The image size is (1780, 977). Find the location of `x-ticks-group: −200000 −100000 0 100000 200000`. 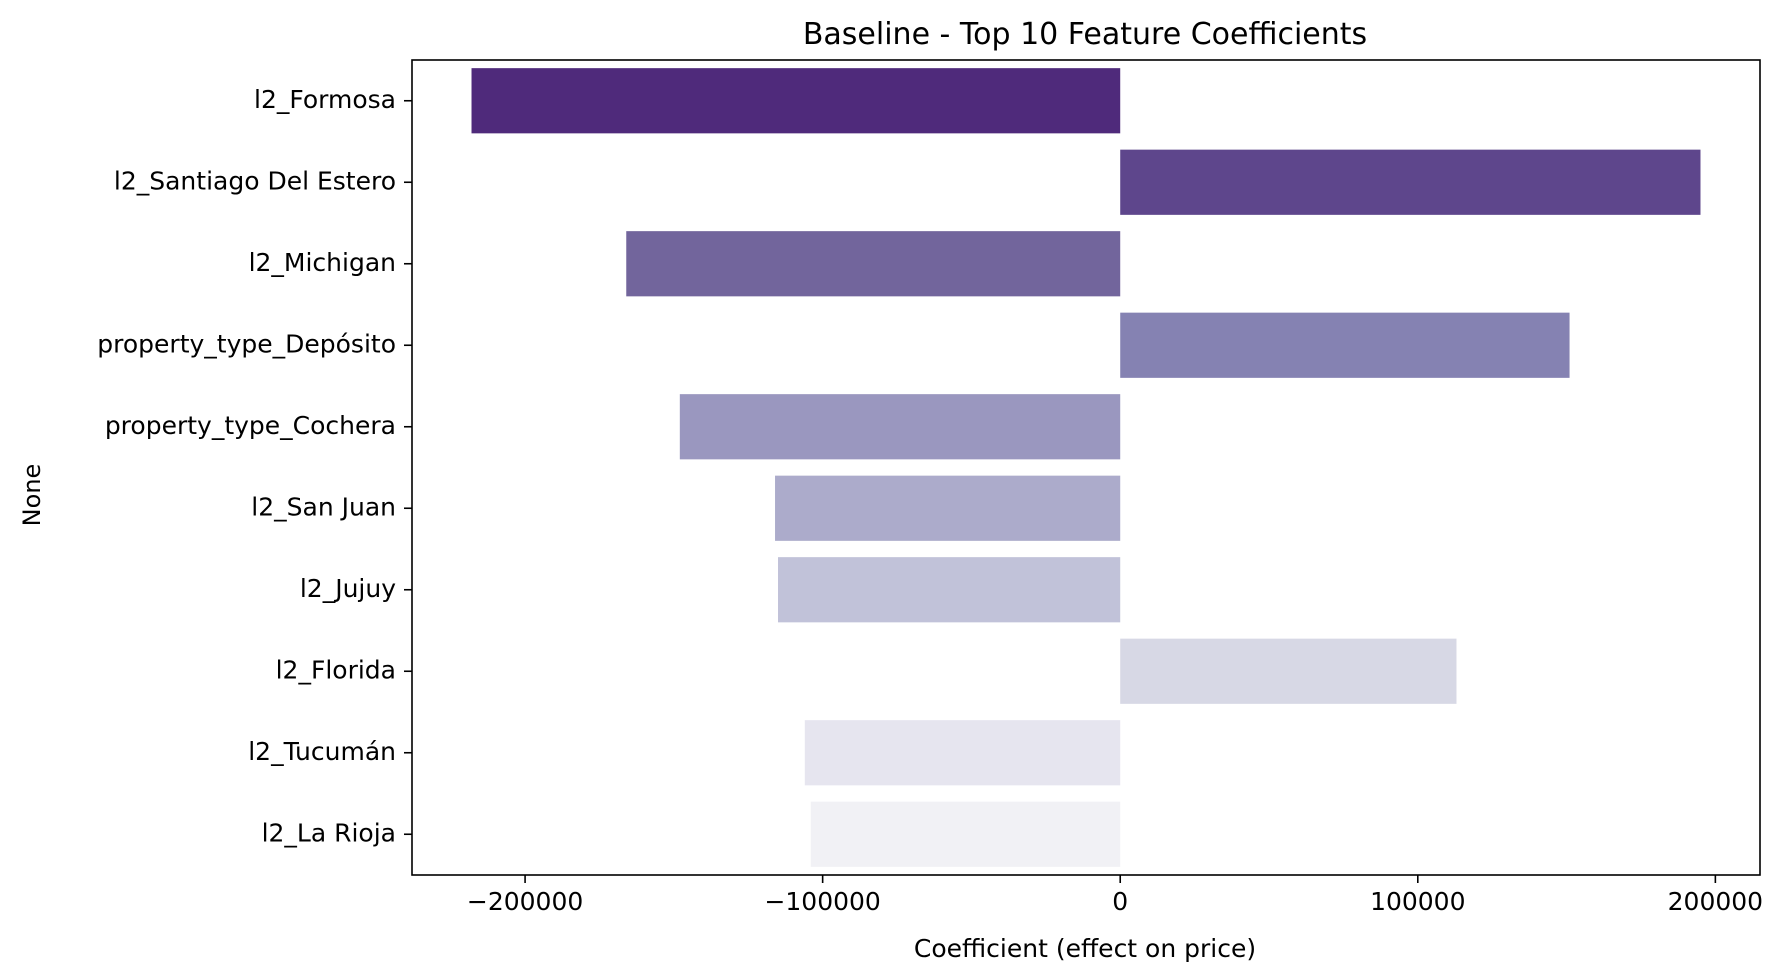

x-ticks-group: −200000 −100000 0 100000 200000 is located at coordinates (1115, 895).